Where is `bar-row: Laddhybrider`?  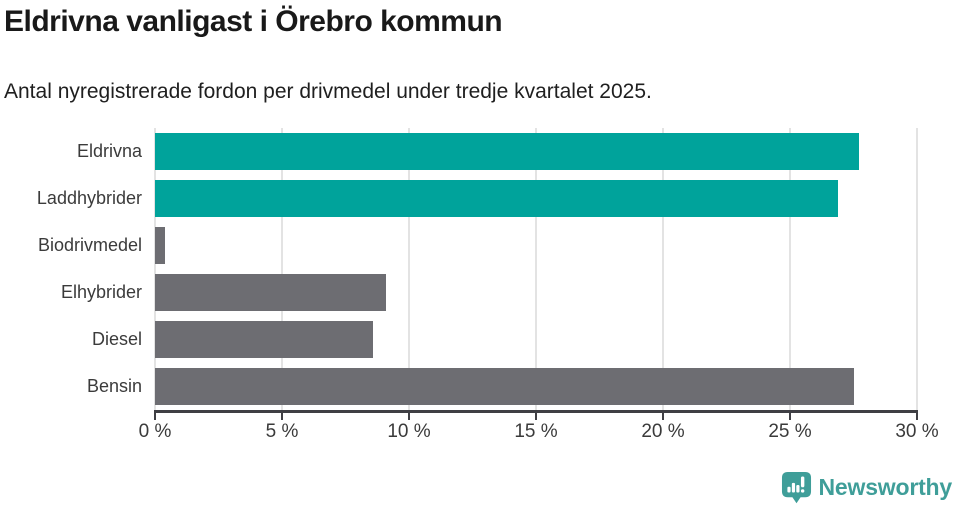 bar-row: Laddhybrider is located at coordinates (458, 198).